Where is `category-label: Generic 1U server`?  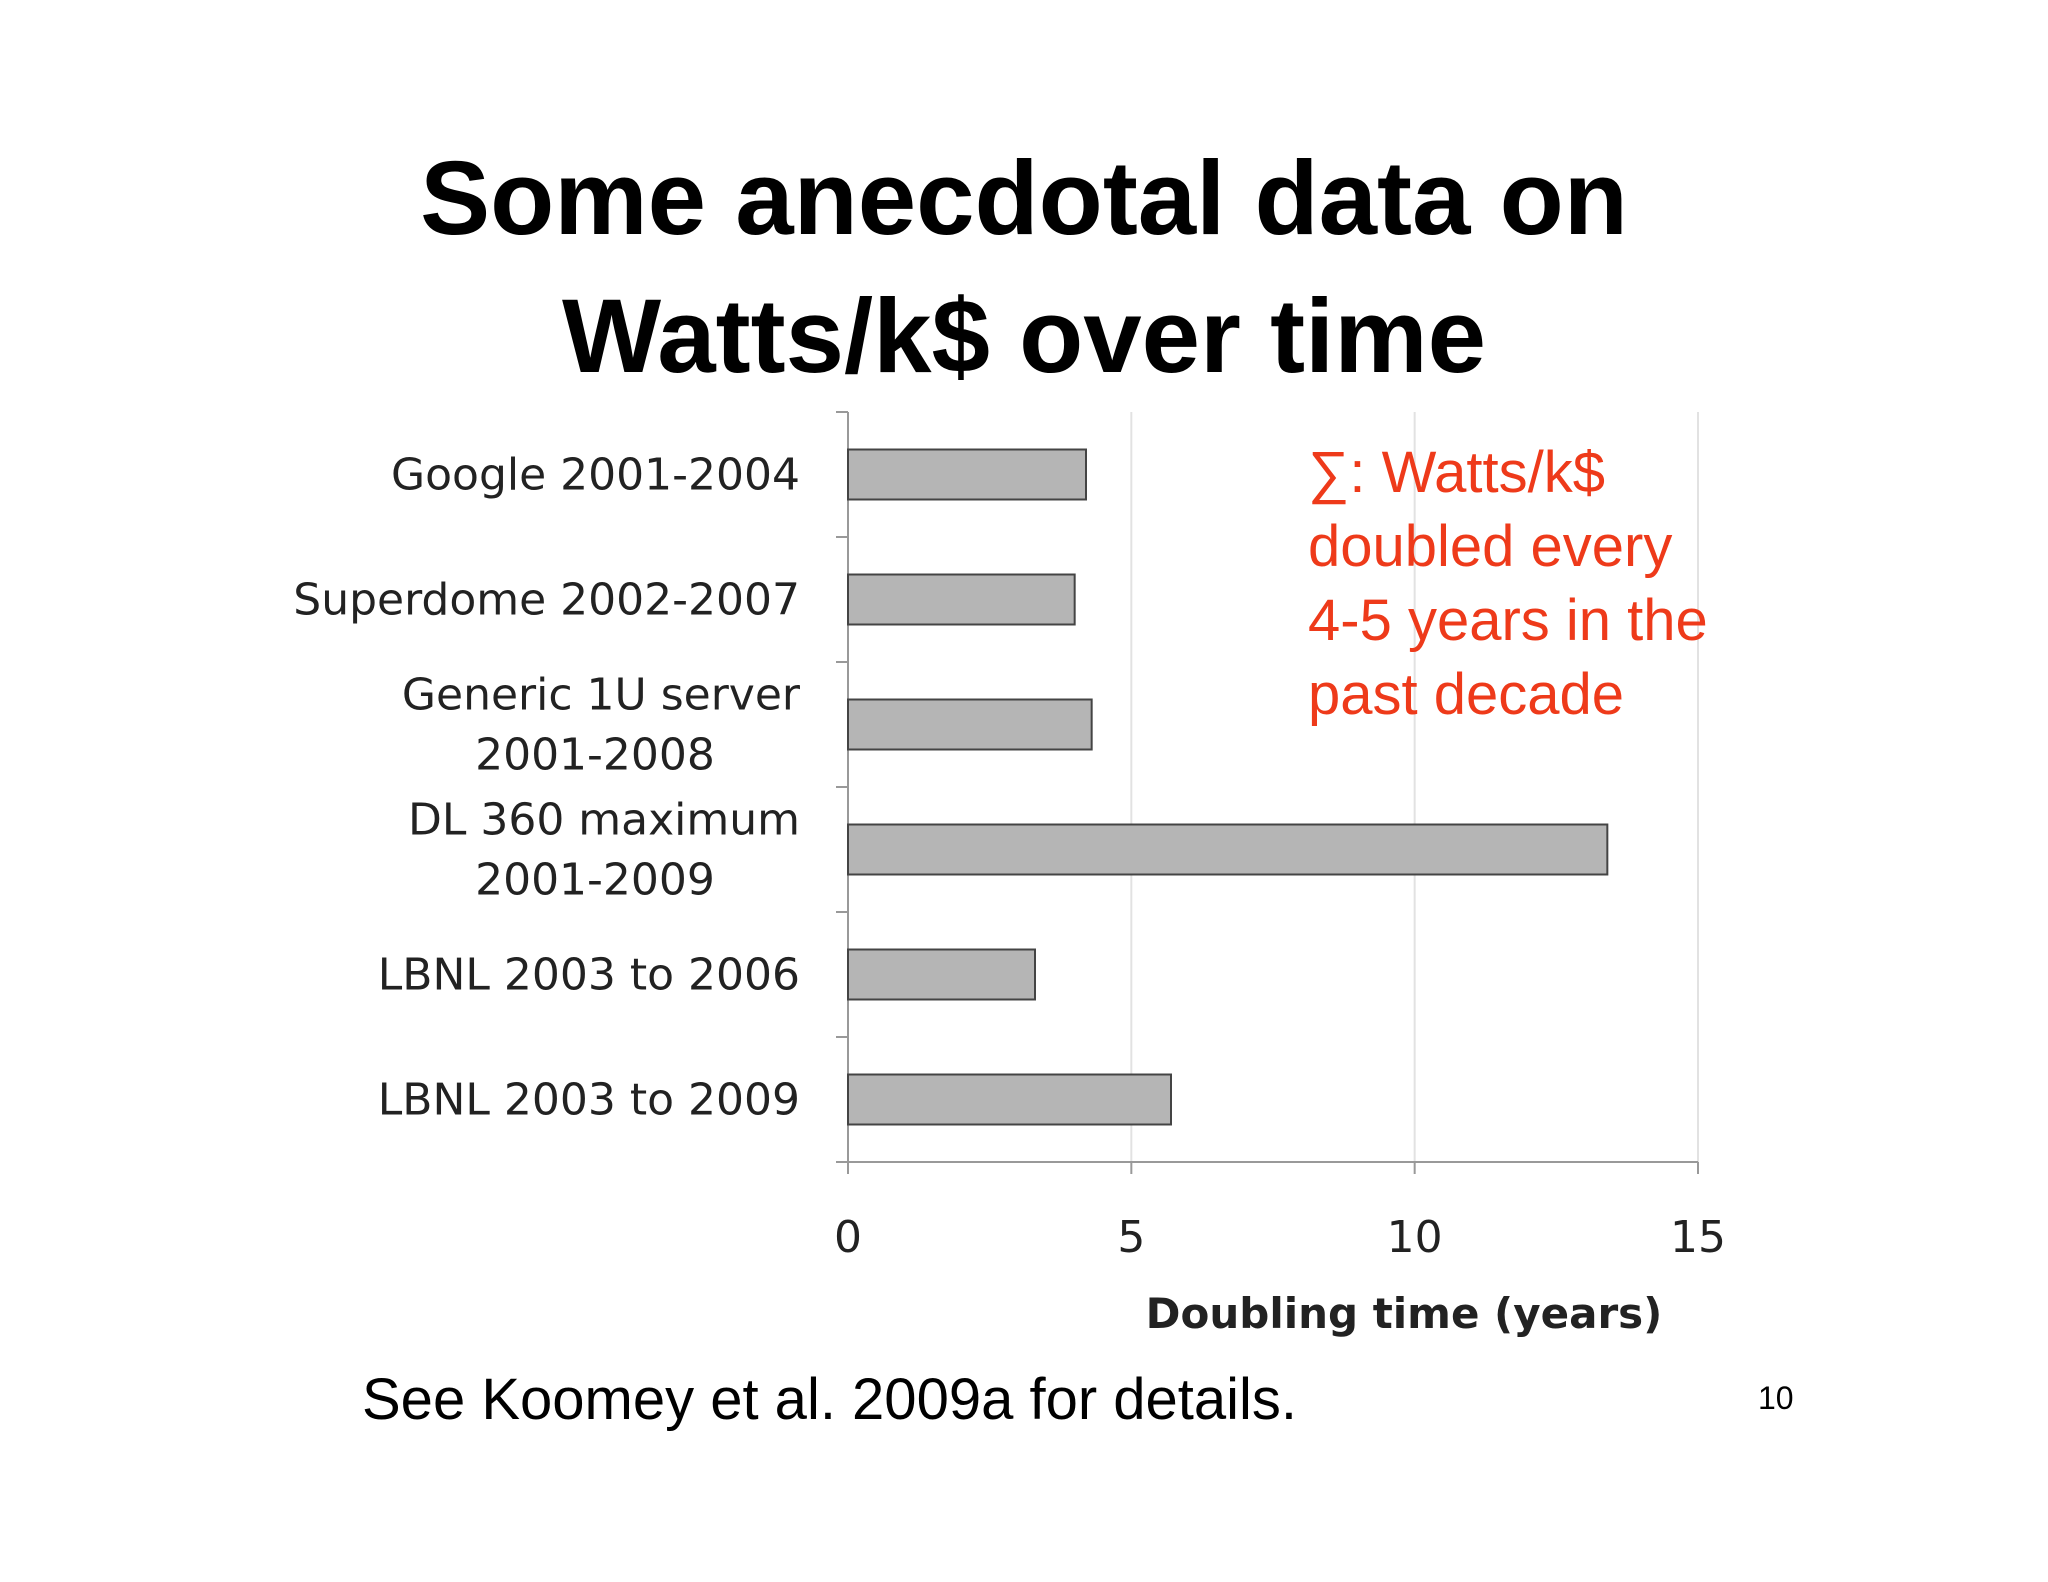
category-label: Generic 1U server is located at coordinates (601, 695).